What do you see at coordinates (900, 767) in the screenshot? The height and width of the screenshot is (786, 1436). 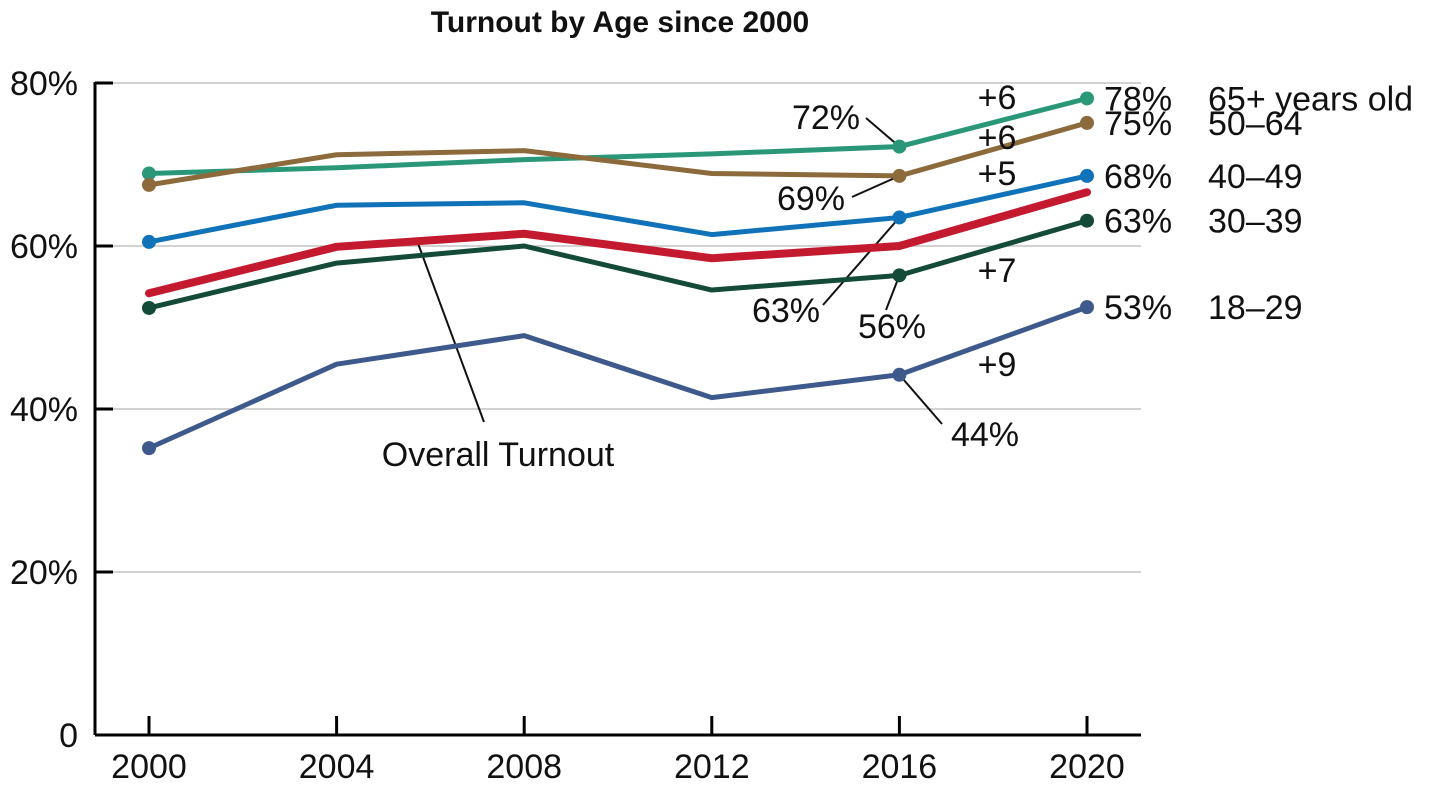 I see `x-tick-label: 2016` at bounding box center [900, 767].